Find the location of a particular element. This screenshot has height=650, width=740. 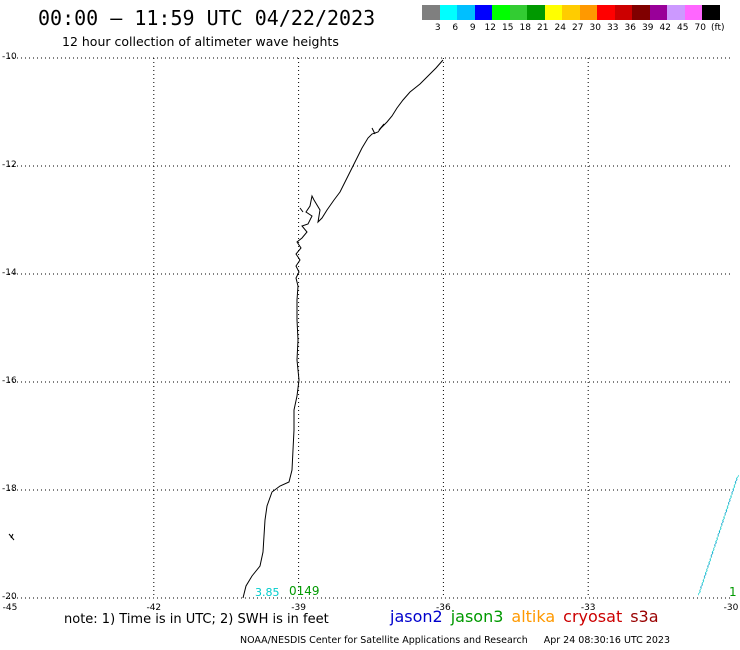

colorbar-label: 33 is located at coordinates (613, 28).